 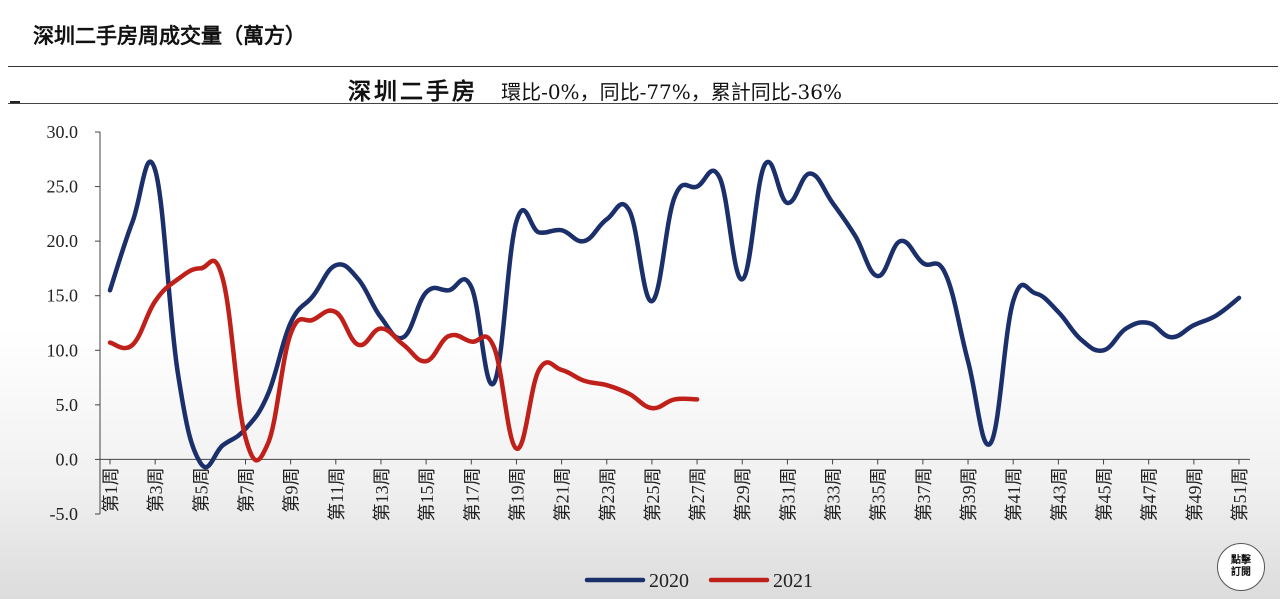 I want to click on y-tick-label: 0.0, so click(x=67, y=459).